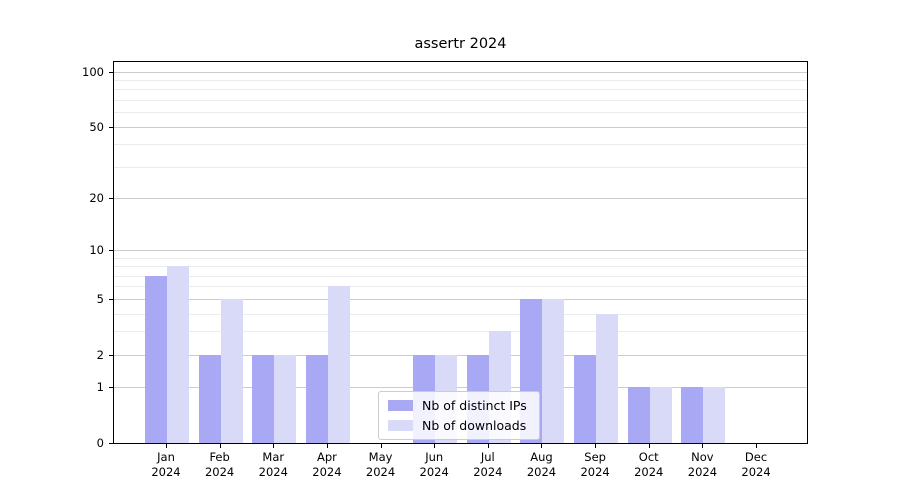 This screenshot has height=500, width=900. Describe the element at coordinates (702, 464) in the screenshot. I see `x-tick-label-Nov: Nov 2024` at that location.